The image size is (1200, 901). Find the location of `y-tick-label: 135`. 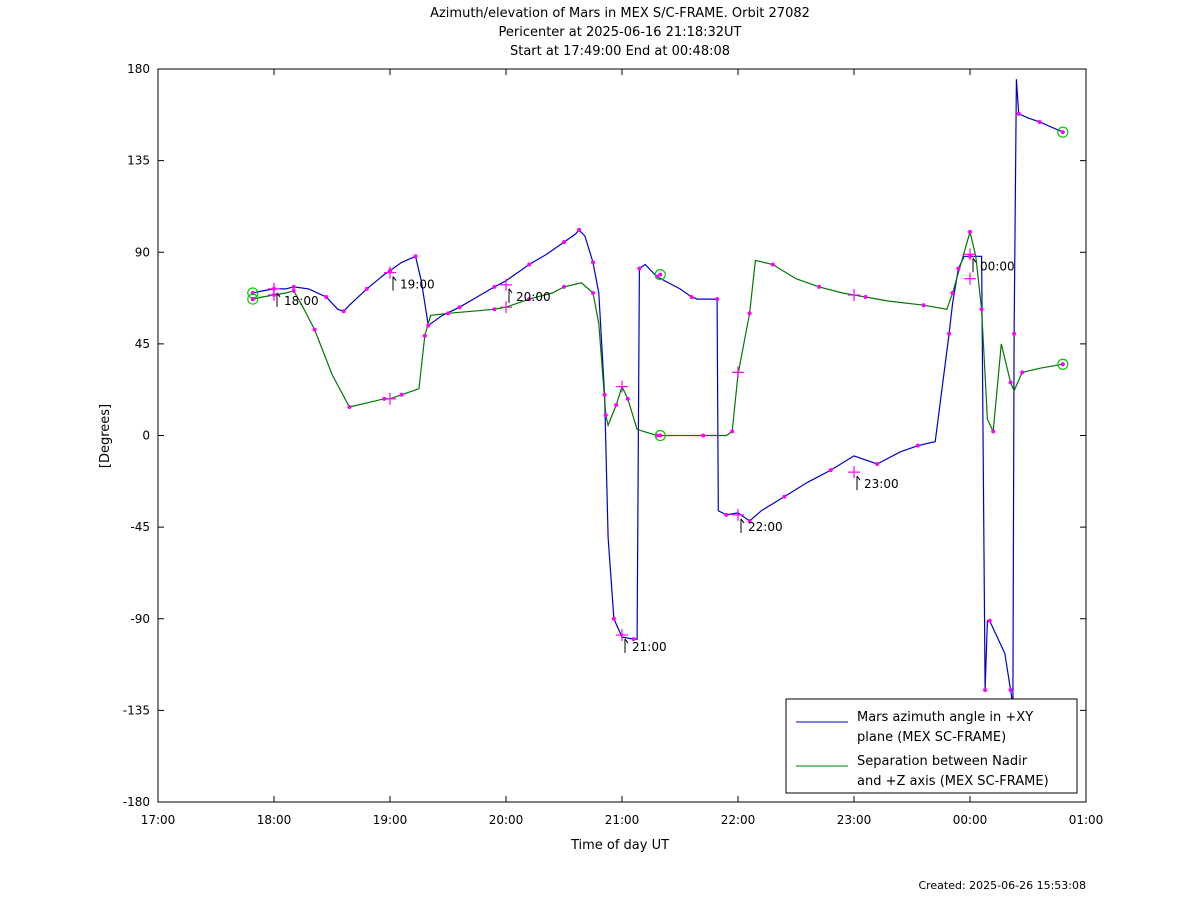

y-tick-label: 135 is located at coordinates (138, 161).